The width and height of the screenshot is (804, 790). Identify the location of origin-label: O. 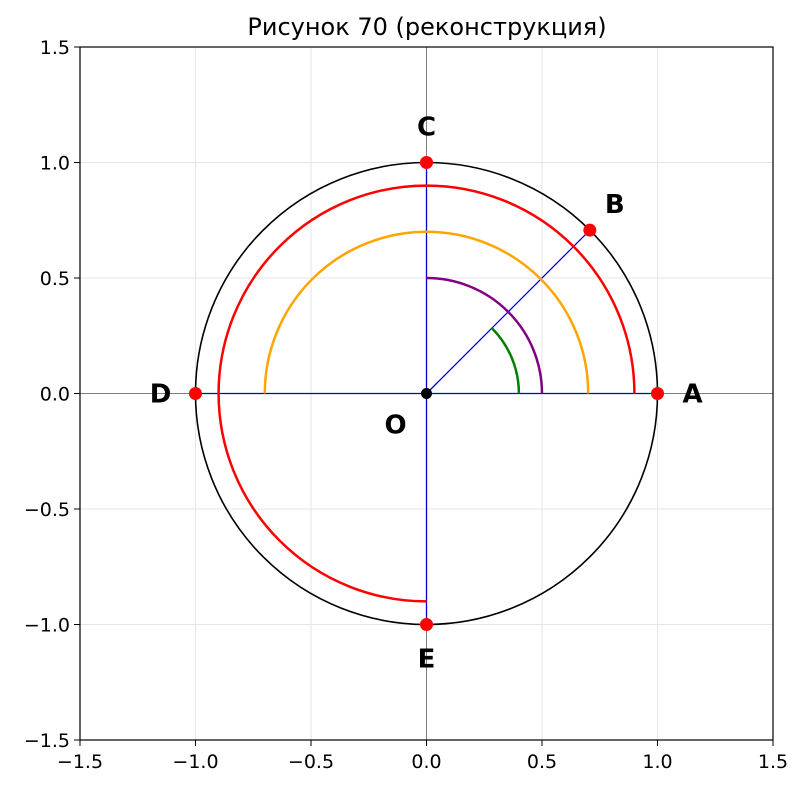
(395, 426).